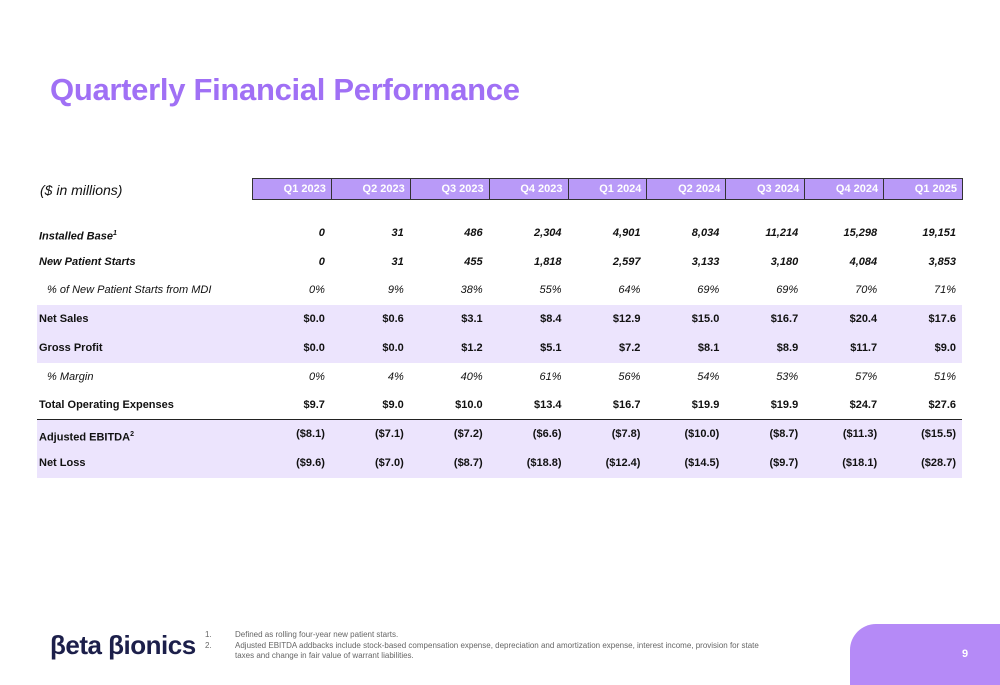 Image resolution: width=1000 pixels, height=685 pixels. What do you see at coordinates (629, 290) in the screenshot?
I see `cell-value: 64%` at bounding box center [629, 290].